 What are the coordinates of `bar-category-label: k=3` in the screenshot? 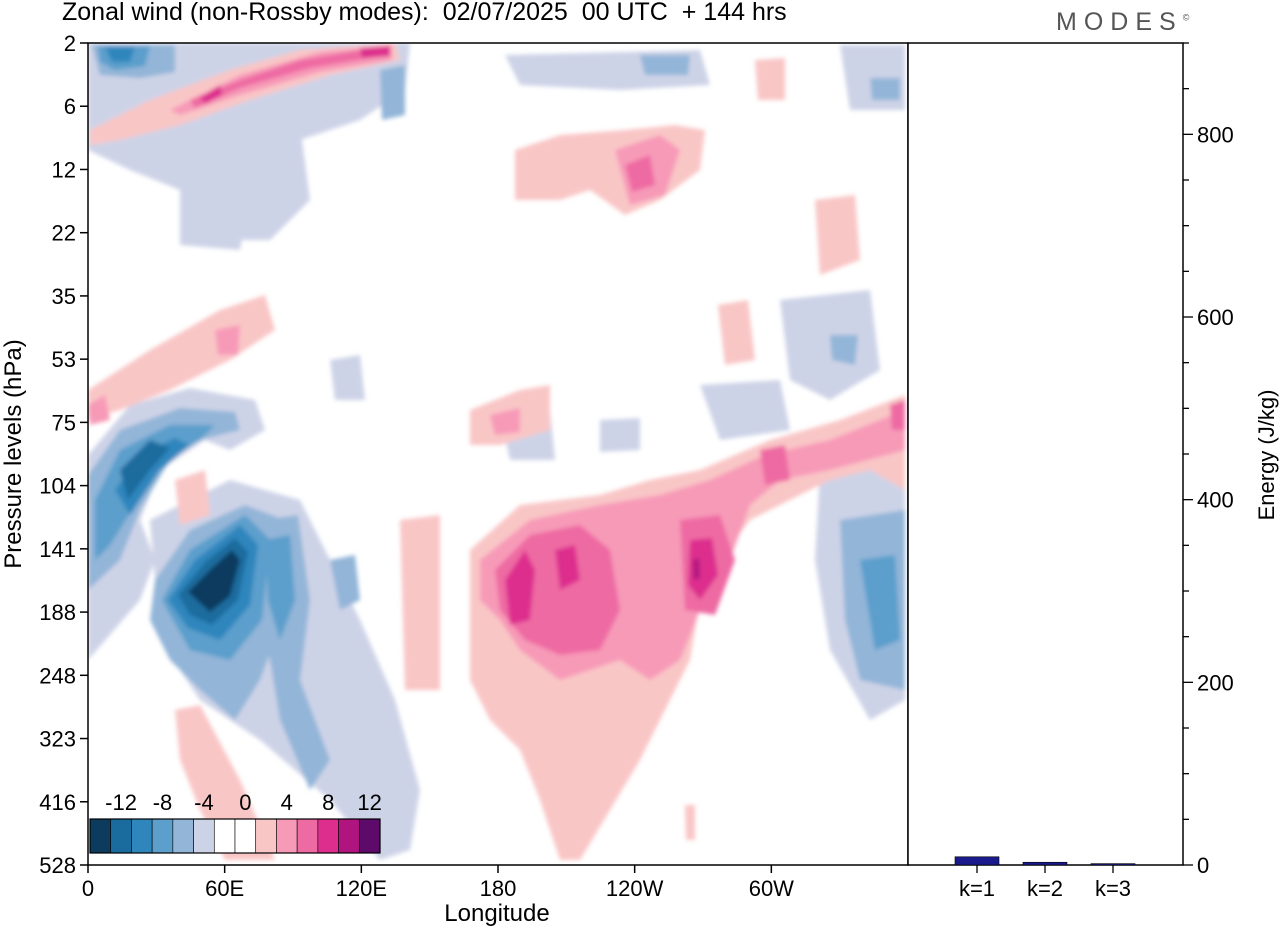 It's located at (1113, 888).